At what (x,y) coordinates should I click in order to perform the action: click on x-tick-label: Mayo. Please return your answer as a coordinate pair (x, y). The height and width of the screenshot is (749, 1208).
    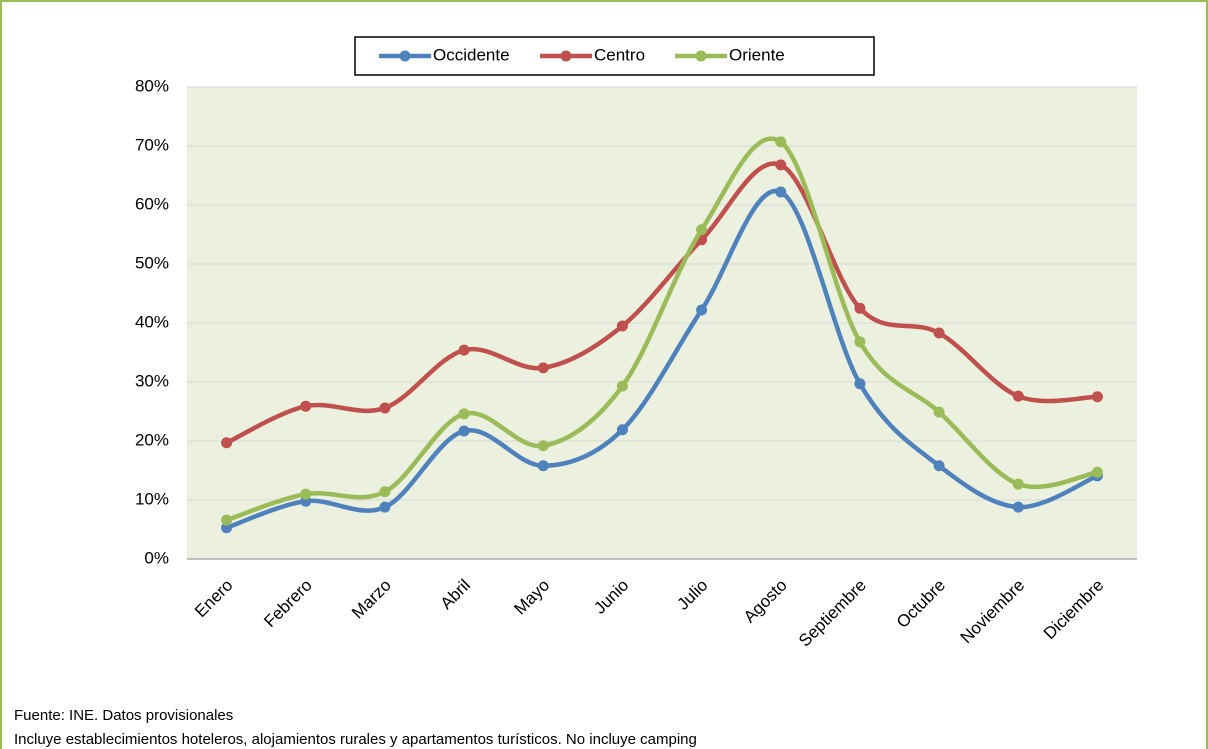
    Looking at the image, I should click on (531, 597).